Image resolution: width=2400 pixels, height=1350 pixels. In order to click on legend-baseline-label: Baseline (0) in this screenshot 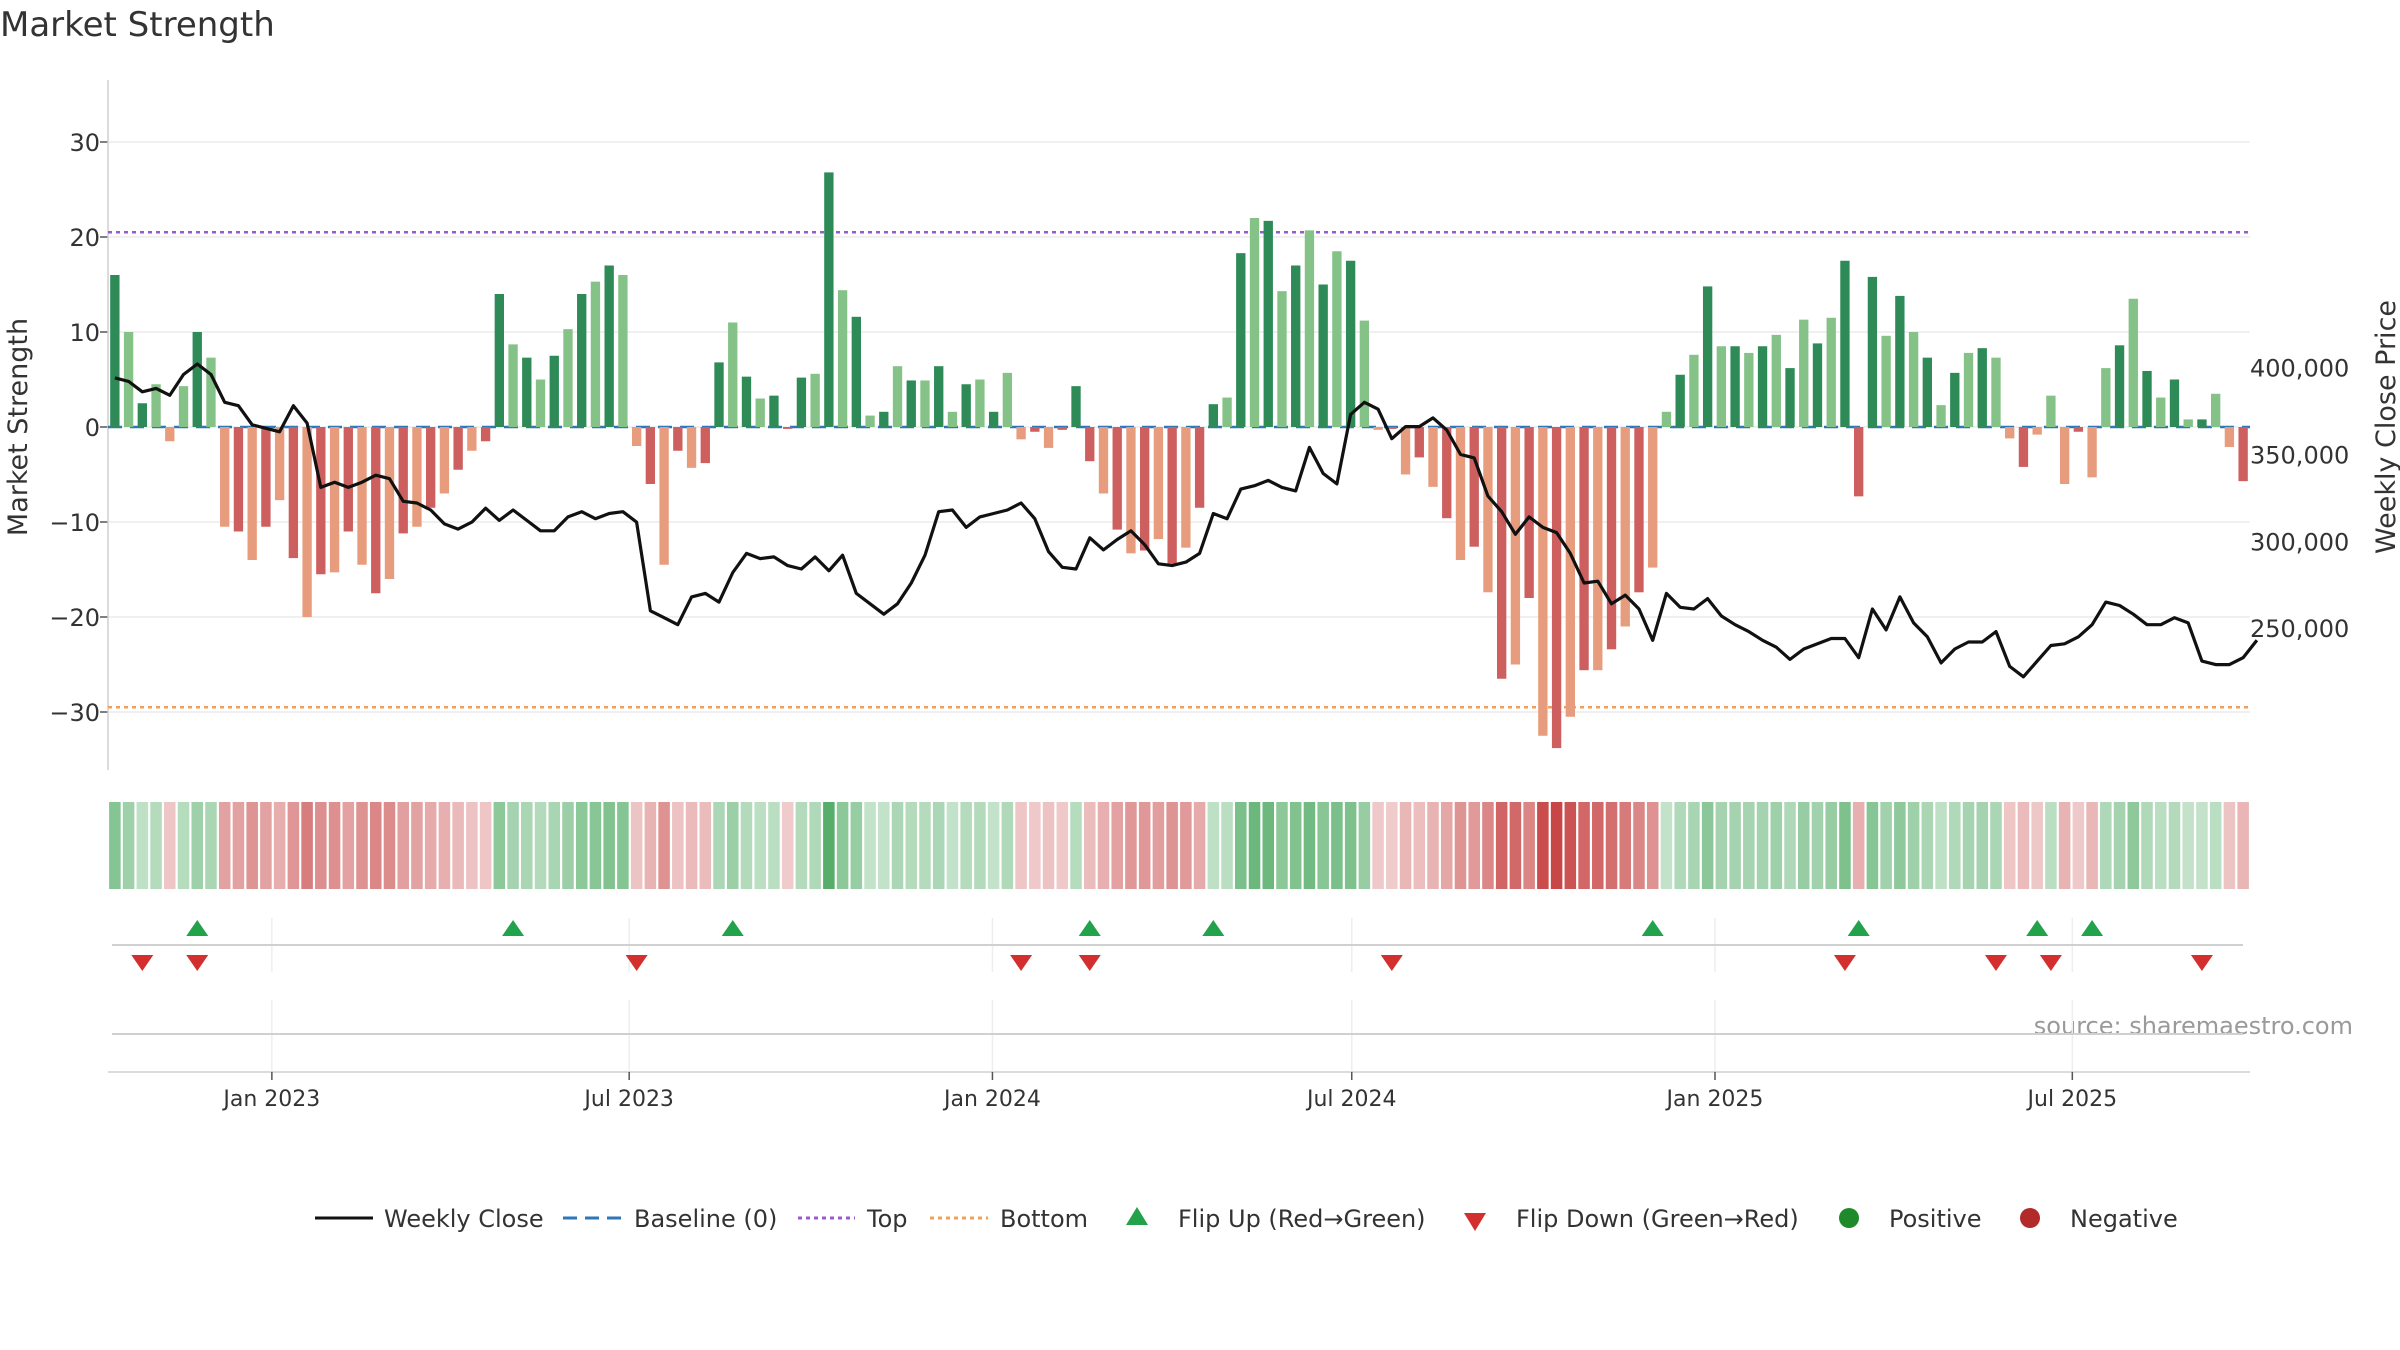, I will do `click(705, 1219)`.